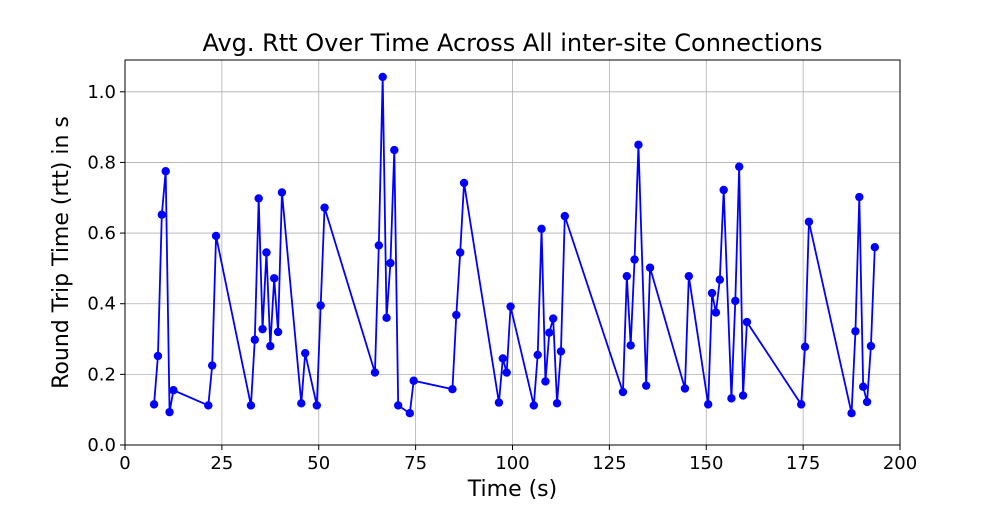  I want to click on x-tick-label: 25, so click(221, 463).